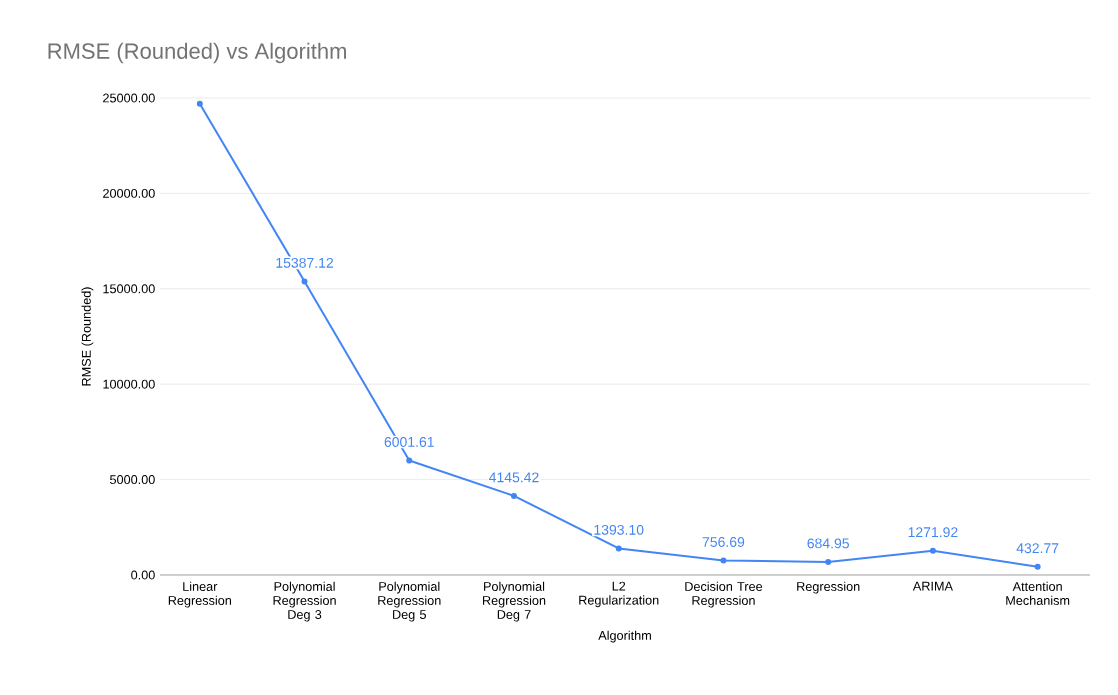 The image size is (1118, 695). I want to click on data-label: 756.69, so click(723, 542).